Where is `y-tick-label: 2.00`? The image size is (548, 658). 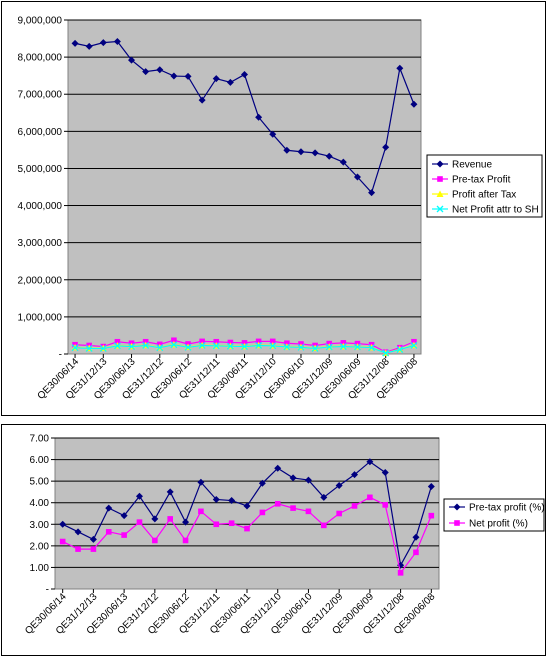 y-tick-label: 2.00 is located at coordinates (40, 546).